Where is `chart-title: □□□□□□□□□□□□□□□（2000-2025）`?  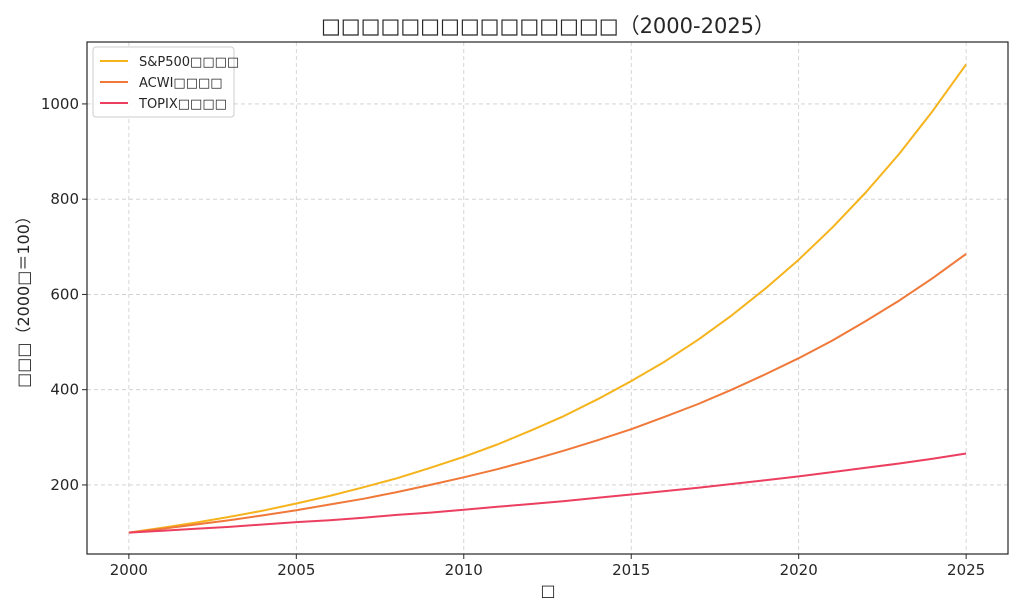
chart-title: □□□□□□□□□□□□□□□（2000-2025） is located at coordinates (548, 26).